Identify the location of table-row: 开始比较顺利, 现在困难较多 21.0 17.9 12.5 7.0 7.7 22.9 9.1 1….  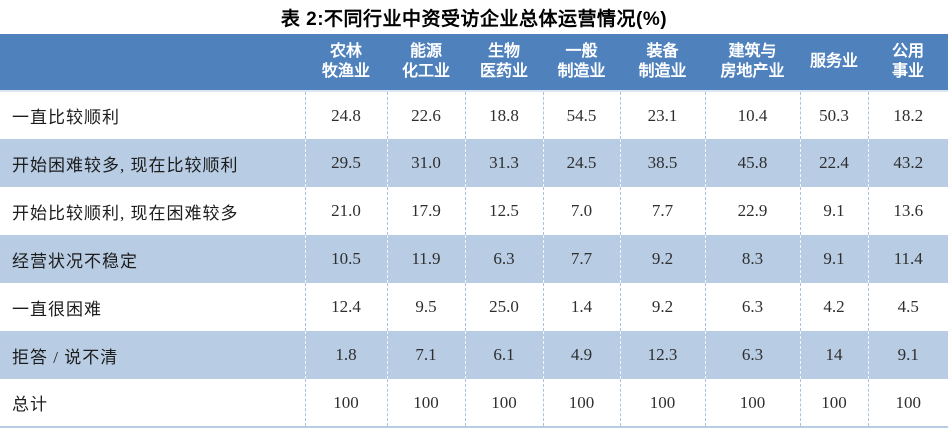
(474, 211).